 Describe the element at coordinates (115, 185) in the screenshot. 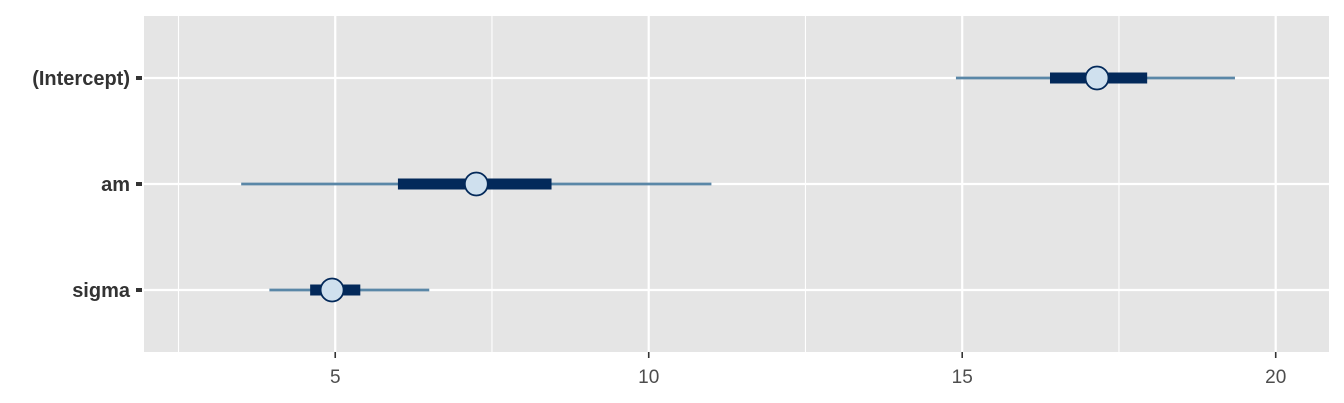

I see `y-tick-label: am` at that location.